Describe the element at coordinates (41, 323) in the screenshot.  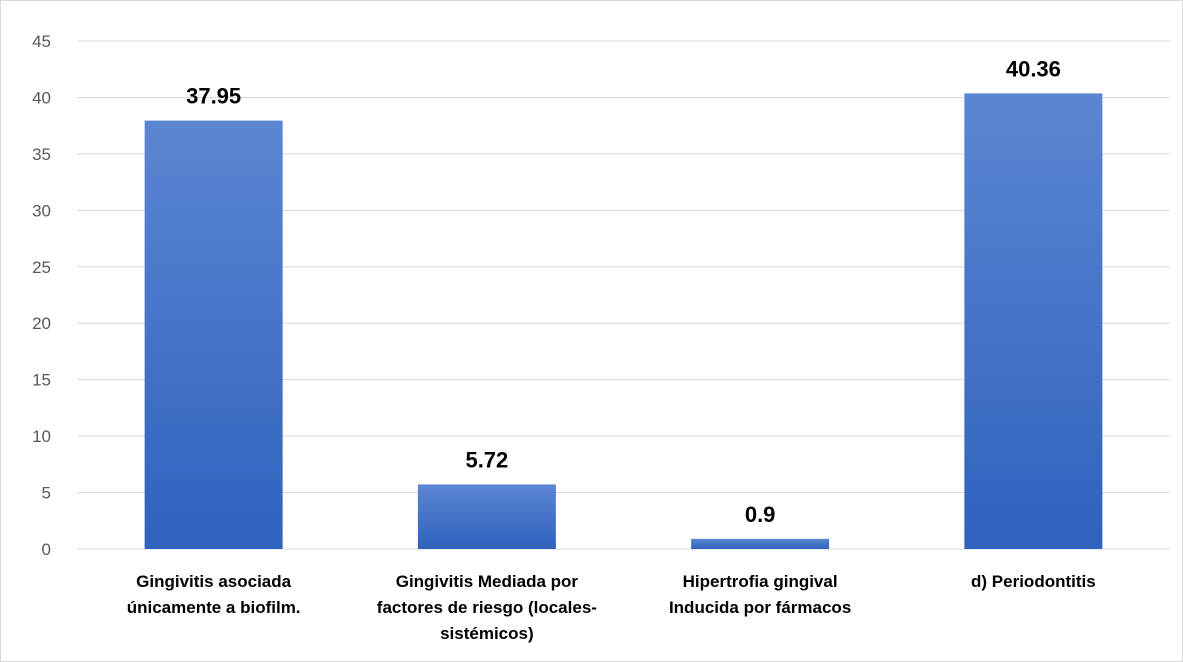
I see `y-tick-label: 20` at that location.